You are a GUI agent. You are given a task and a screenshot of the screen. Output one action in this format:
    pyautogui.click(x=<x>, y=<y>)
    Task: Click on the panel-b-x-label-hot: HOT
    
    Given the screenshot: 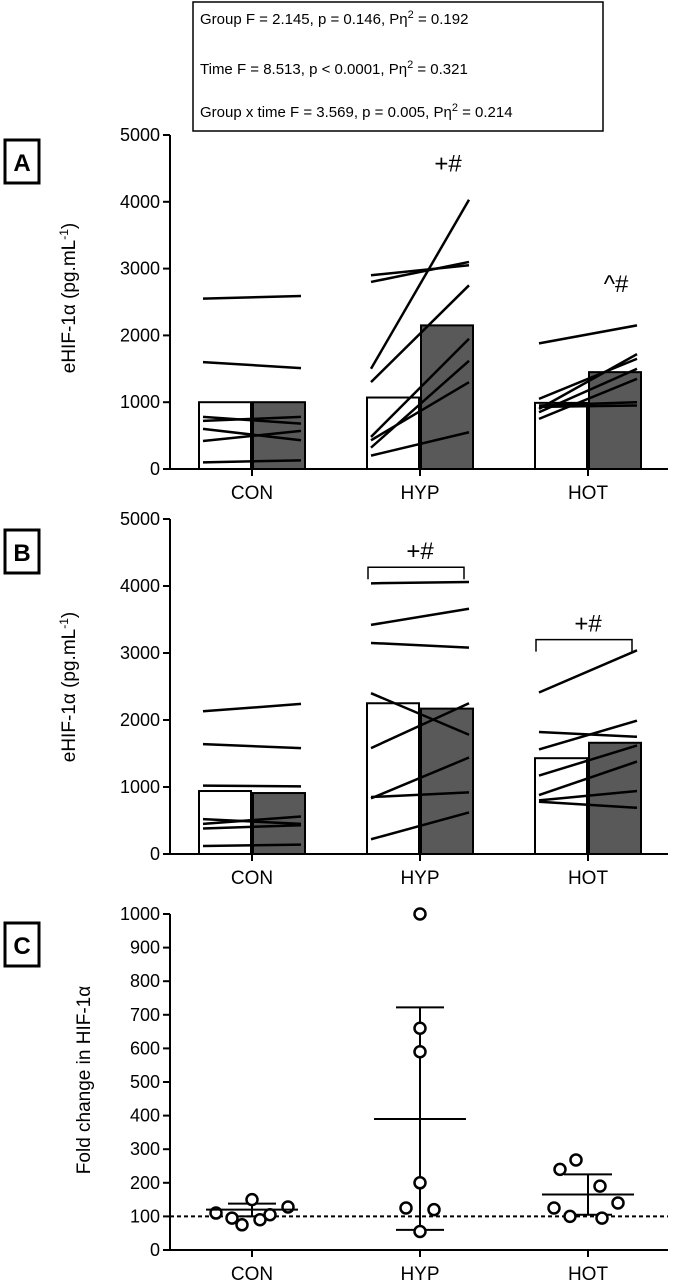 What is the action you would take?
    pyautogui.click(x=588, y=878)
    